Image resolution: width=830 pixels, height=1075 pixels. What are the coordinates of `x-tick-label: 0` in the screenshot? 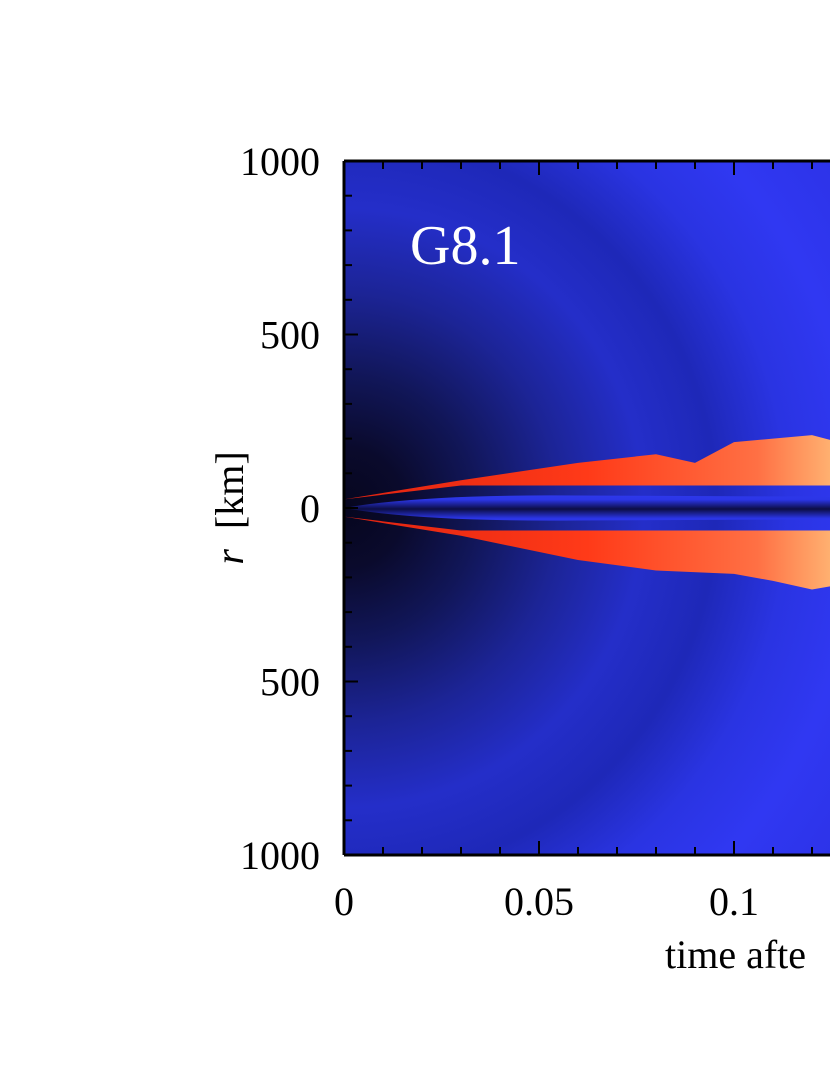 It's located at (344, 901).